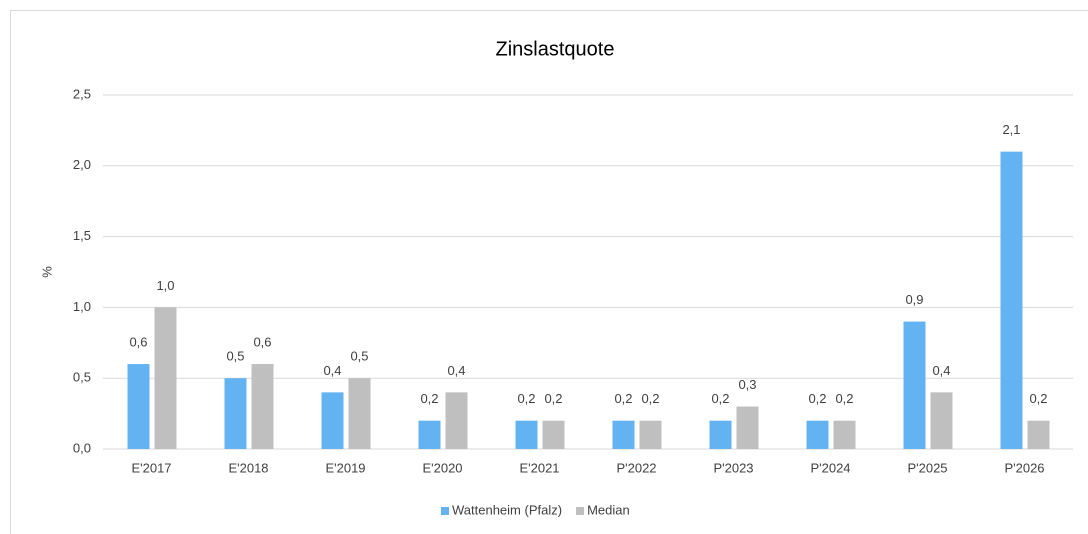  Describe the element at coordinates (830, 467) in the screenshot. I see `x-tick-label: P'2024` at that location.